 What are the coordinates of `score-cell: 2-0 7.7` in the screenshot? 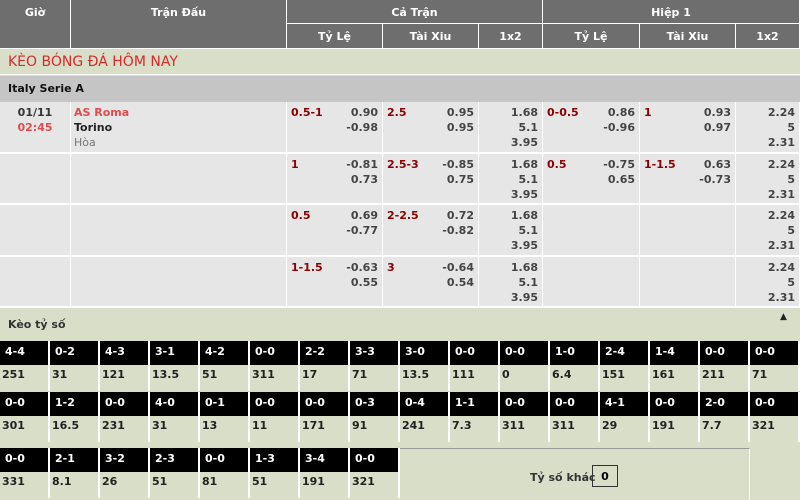 It's located at (725, 417).